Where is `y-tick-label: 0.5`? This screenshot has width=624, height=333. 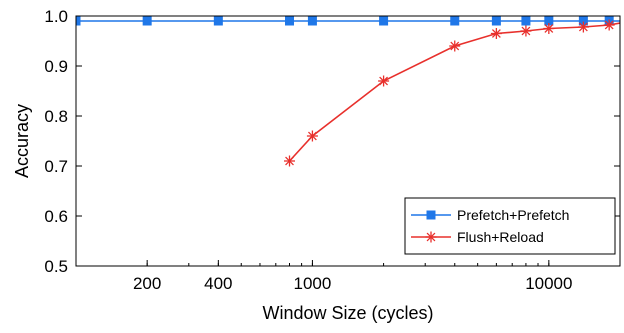 y-tick-label: 0.5 is located at coordinates (56, 266).